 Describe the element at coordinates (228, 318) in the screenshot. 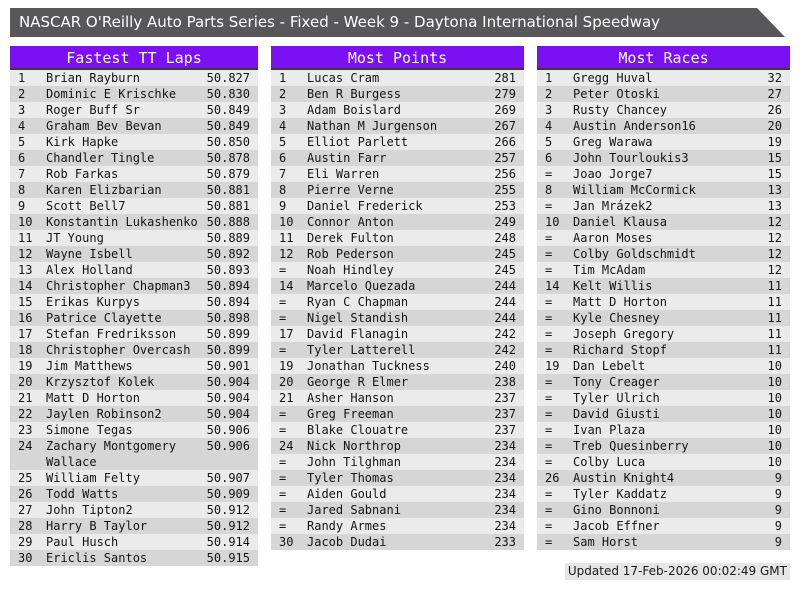

I see `row-value: 50.898` at that location.